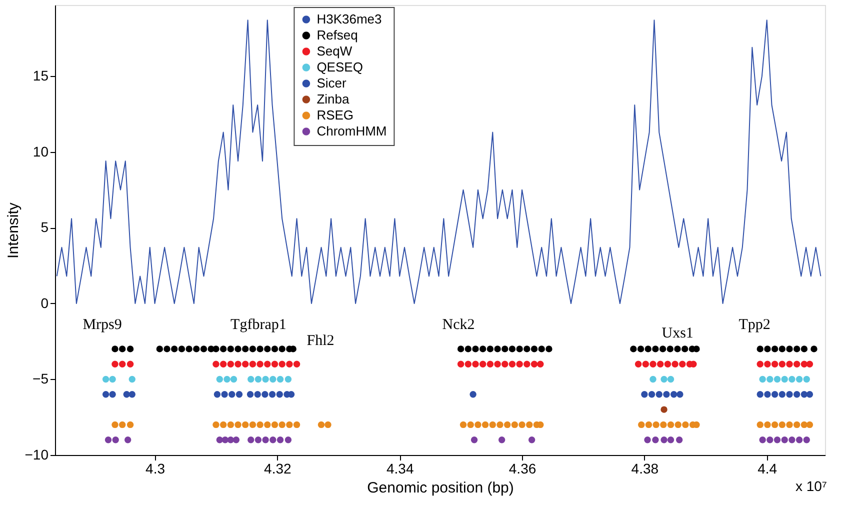  What do you see at coordinates (351, 131) in the screenshot?
I see `legend-label: ChromHMM` at bounding box center [351, 131].